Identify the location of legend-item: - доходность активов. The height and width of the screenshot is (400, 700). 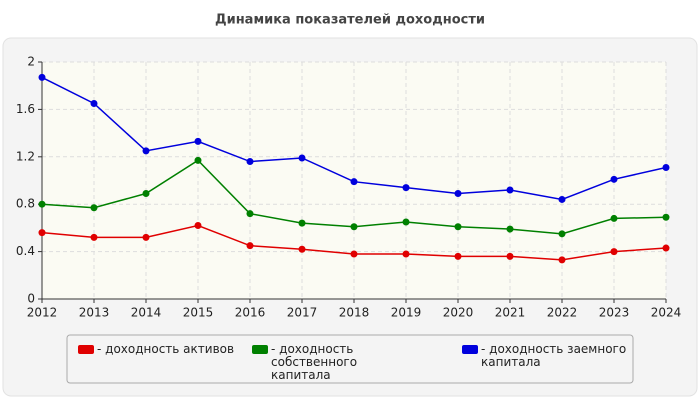
(160, 349).